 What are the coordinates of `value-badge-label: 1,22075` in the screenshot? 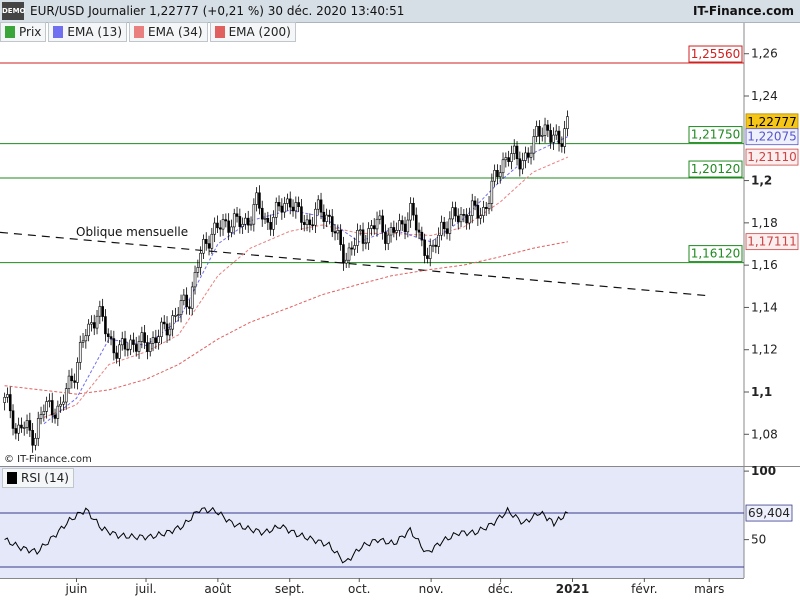 It's located at (772, 137).